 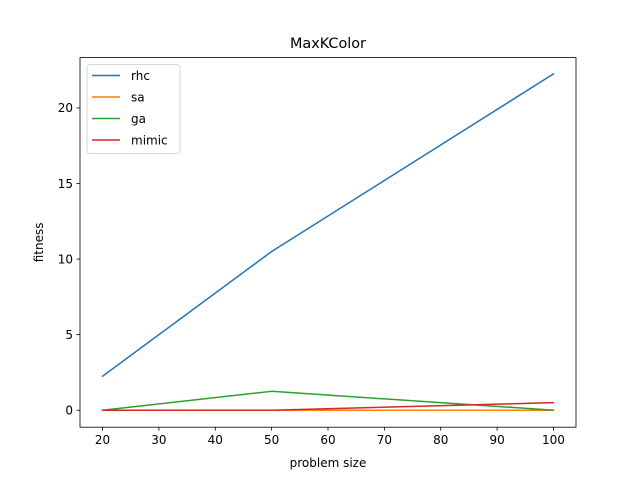 I want to click on legend: rhc sa ga mimic, so click(x=133, y=109).